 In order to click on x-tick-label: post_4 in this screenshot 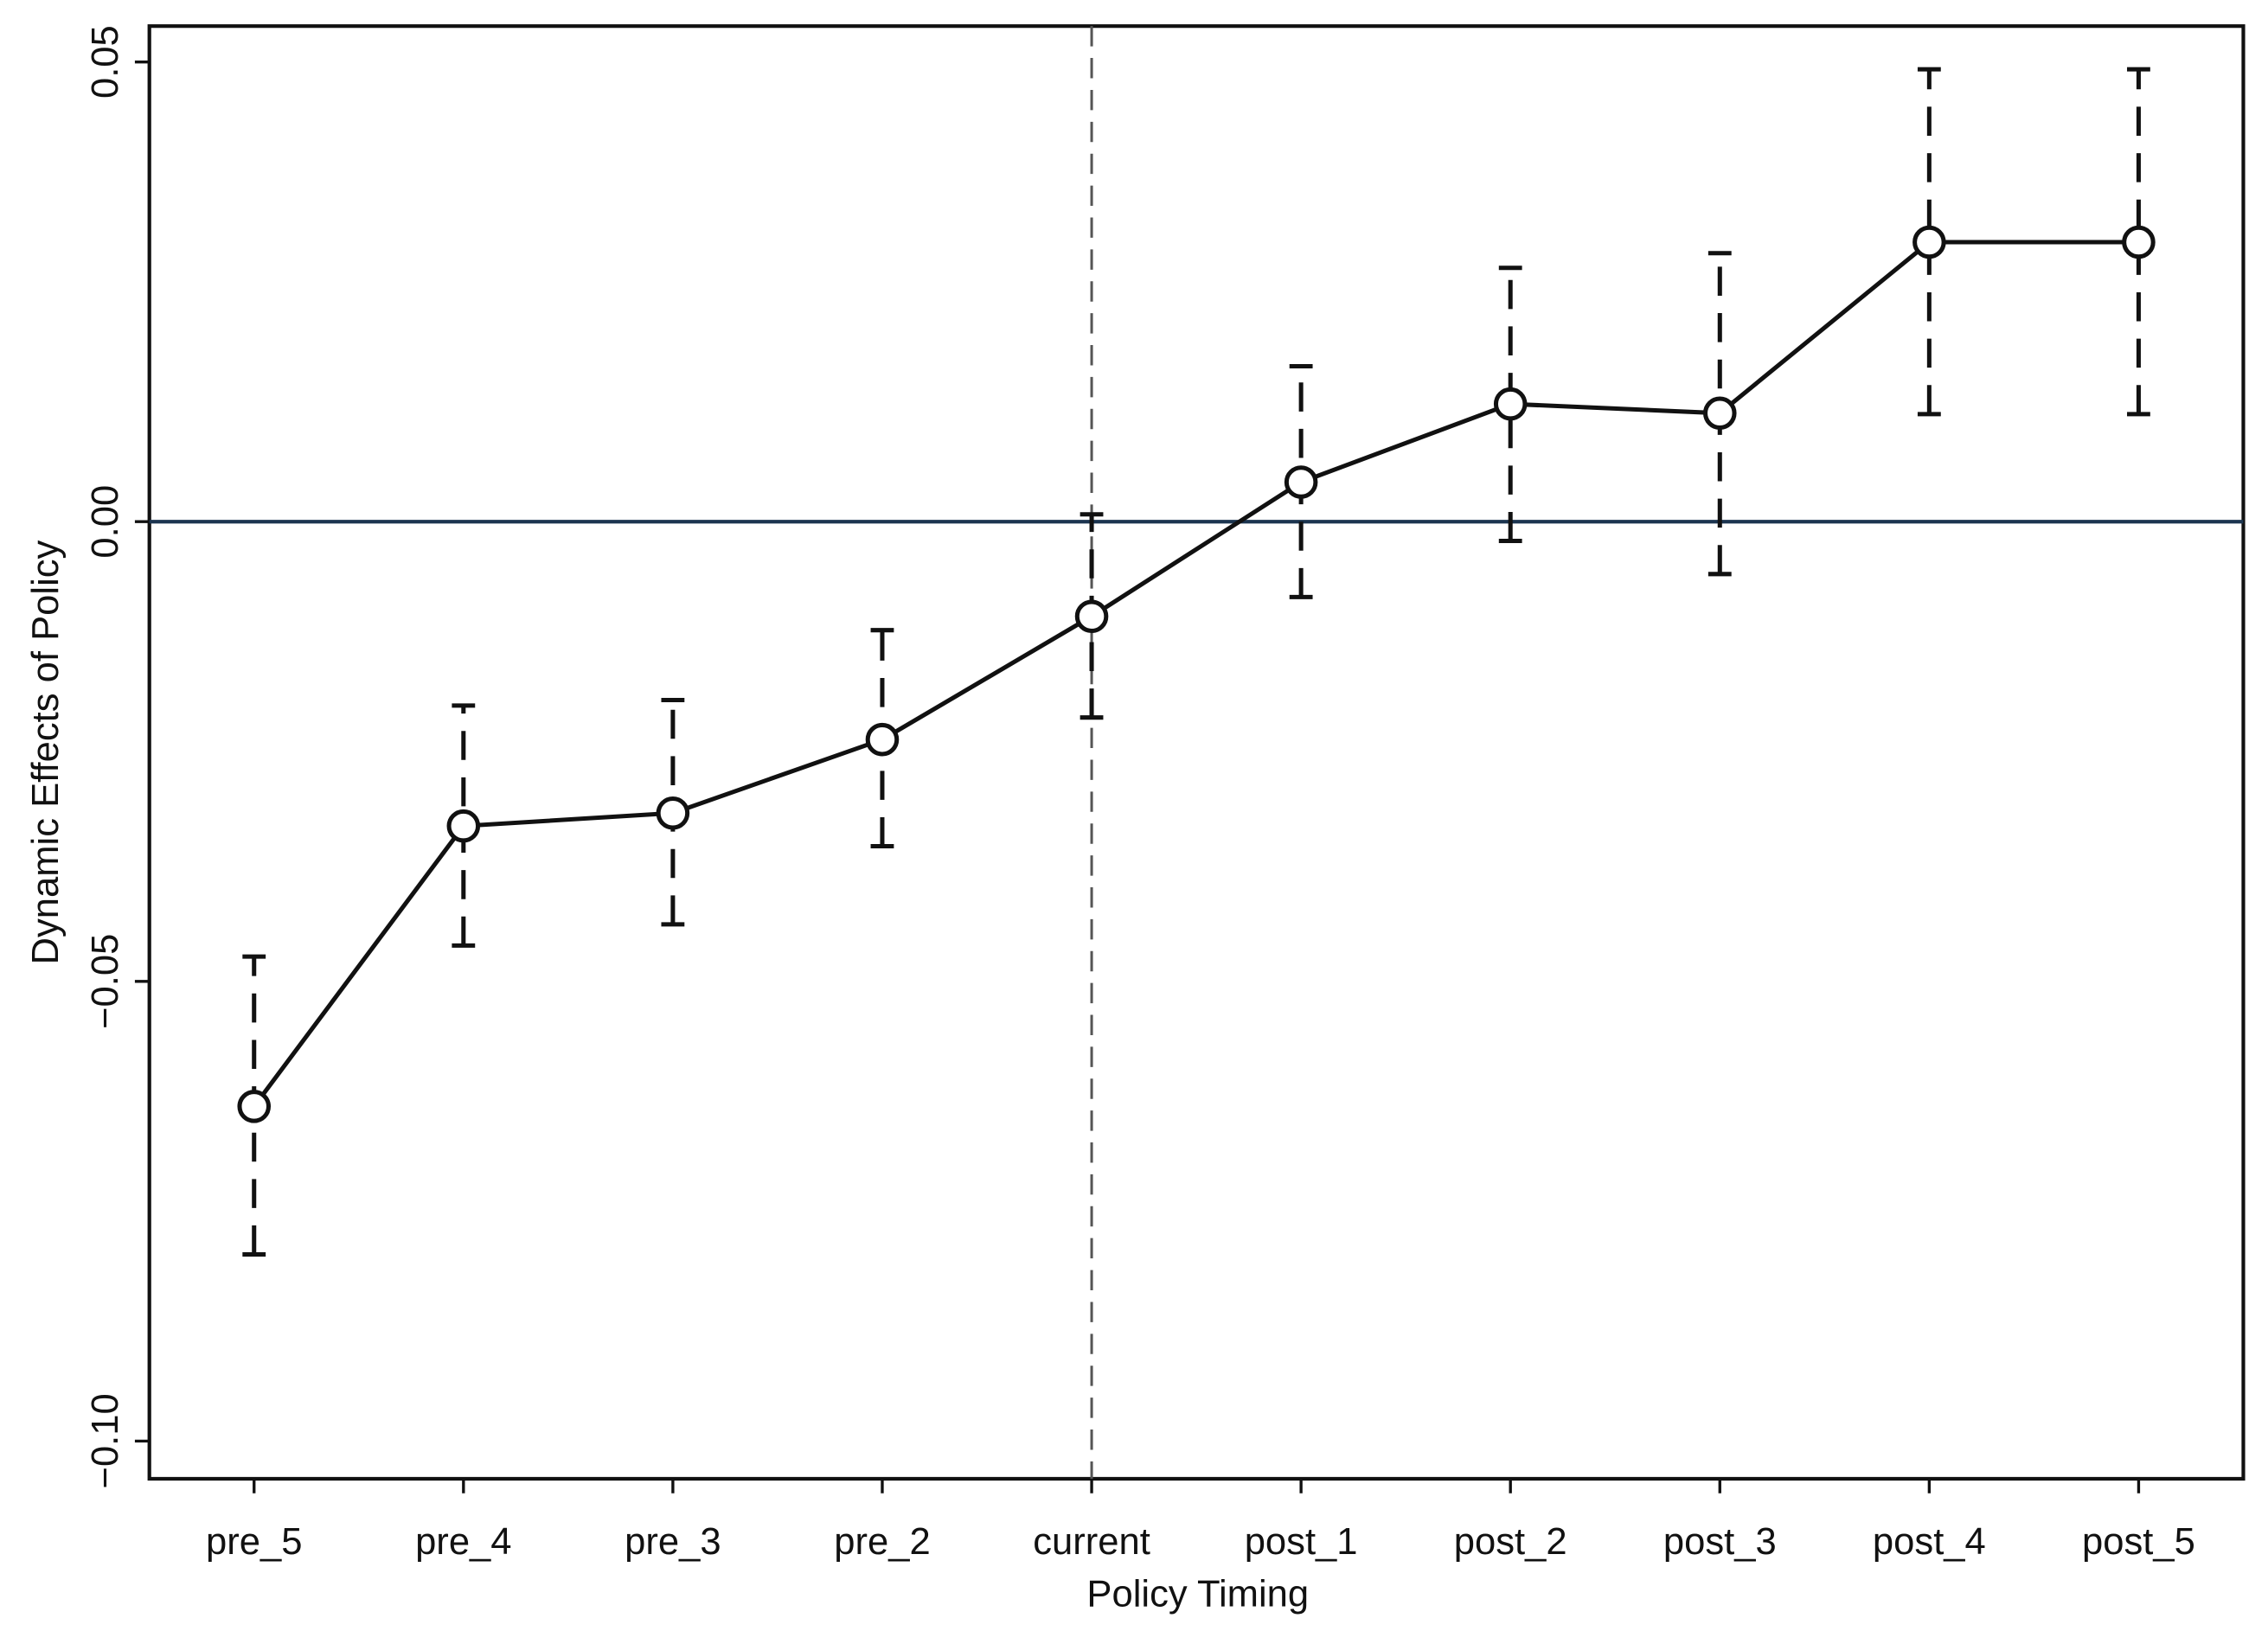, I will do `click(1929, 1542)`.